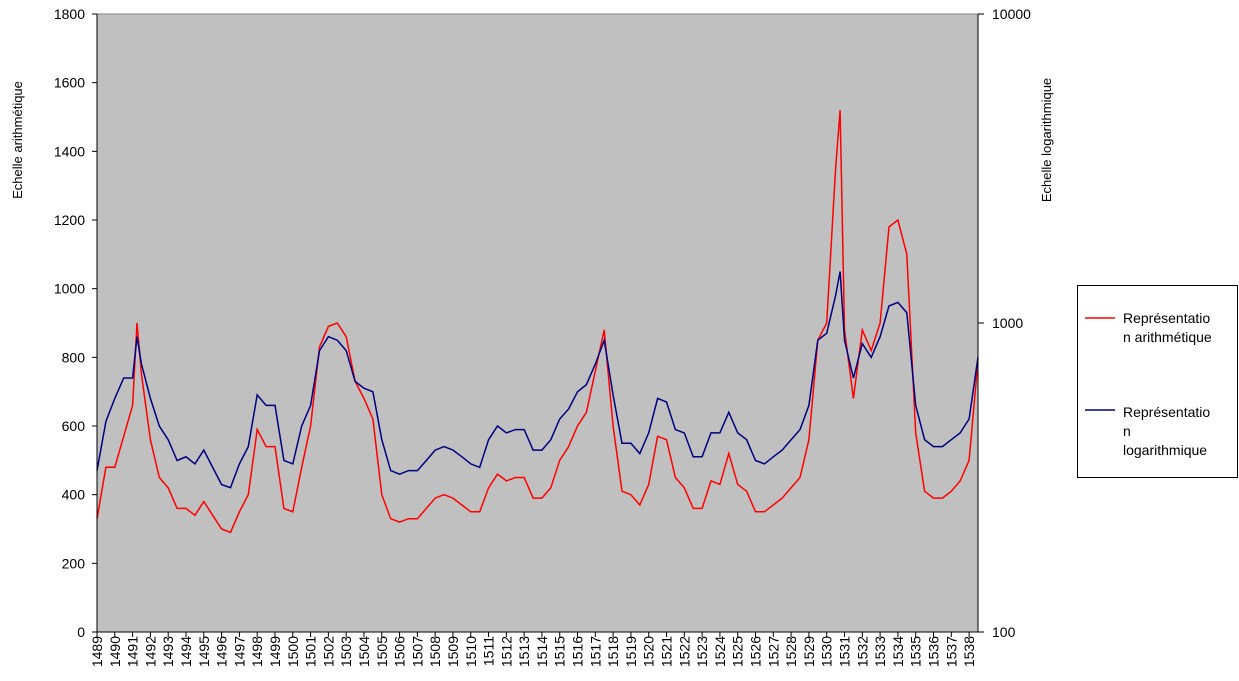 The width and height of the screenshot is (1239, 681). What do you see at coordinates (489, 651) in the screenshot?
I see `x-tick-label: 1511` at bounding box center [489, 651].